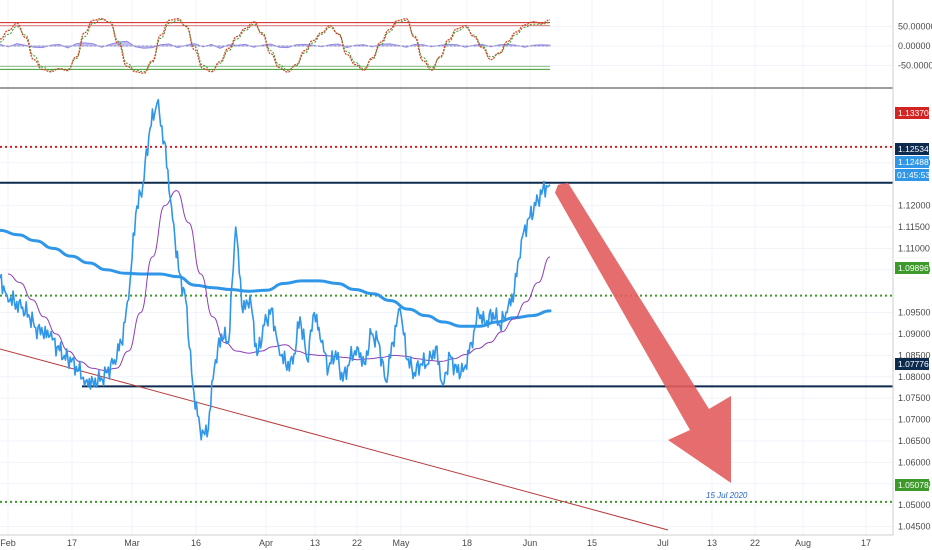  I want to click on oscillator-tick-label: 0.00000, so click(914, 46).